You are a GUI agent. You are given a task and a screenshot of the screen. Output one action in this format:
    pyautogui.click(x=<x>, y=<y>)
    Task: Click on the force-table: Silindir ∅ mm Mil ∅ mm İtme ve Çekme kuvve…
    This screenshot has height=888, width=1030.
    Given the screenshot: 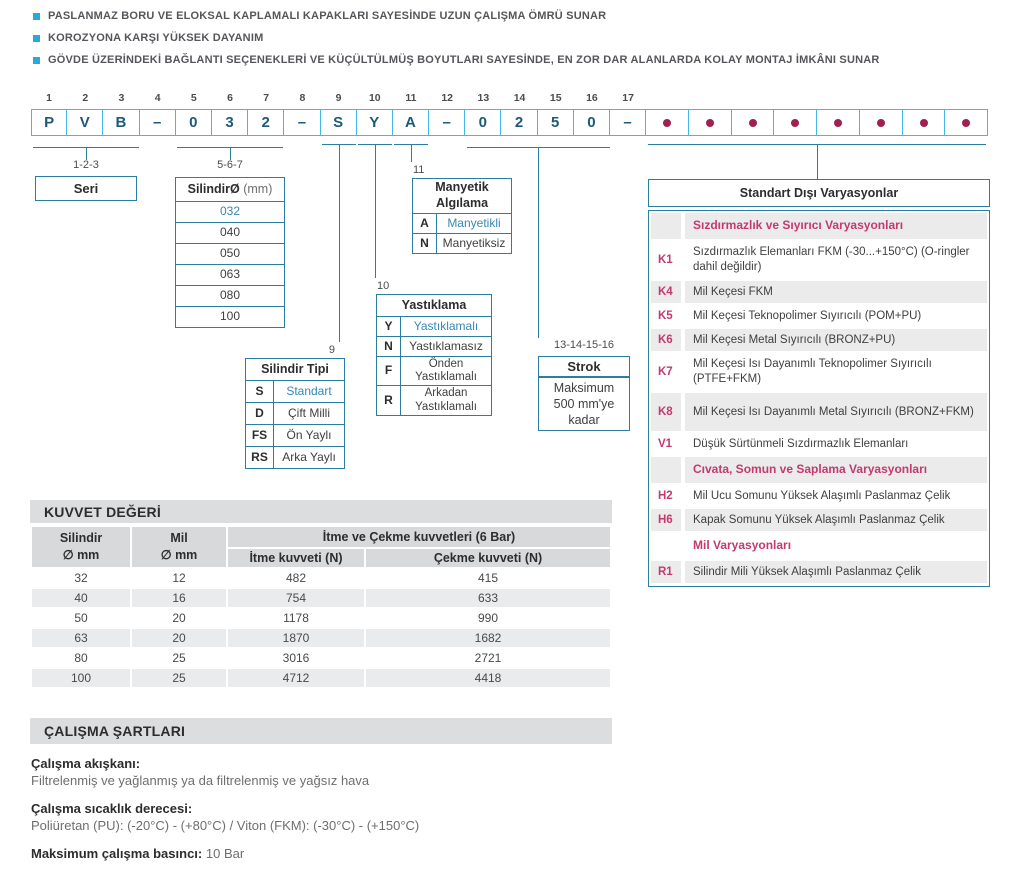 What is the action you would take?
    pyautogui.click(x=321, y=607)
    